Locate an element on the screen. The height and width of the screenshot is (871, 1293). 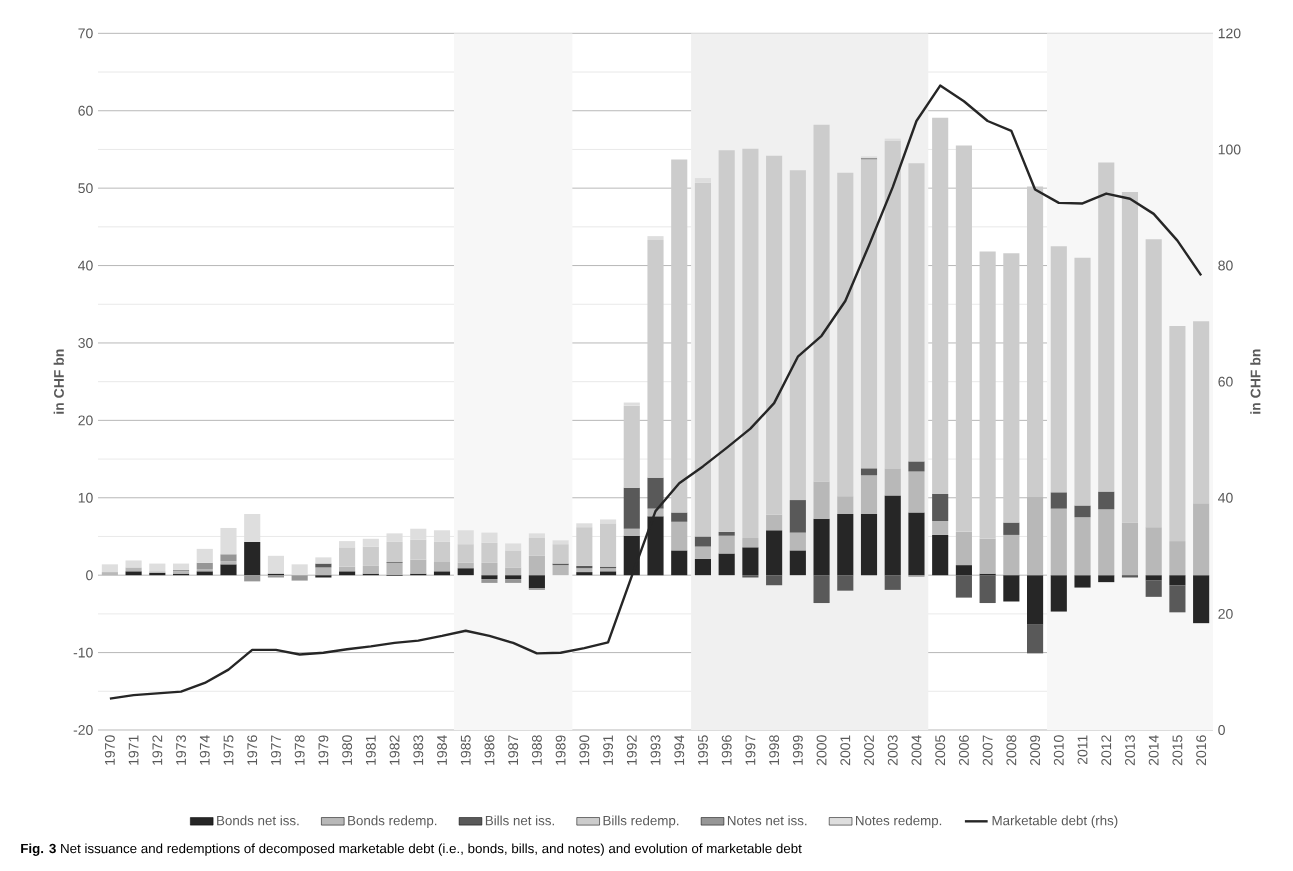
x-tick-label: 2010 is located at coordinates (1058, 750).